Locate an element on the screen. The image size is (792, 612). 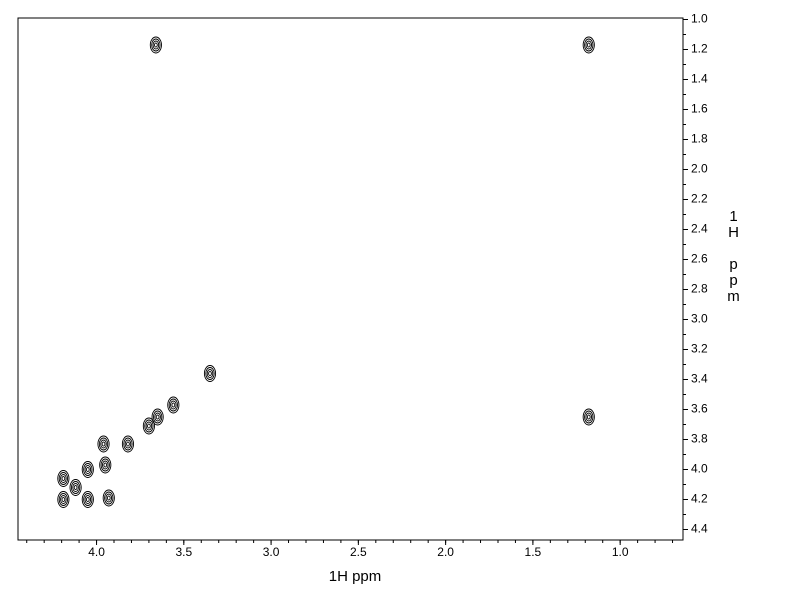
y-tick-label: 1.2 is located at coordinates (699, 49).